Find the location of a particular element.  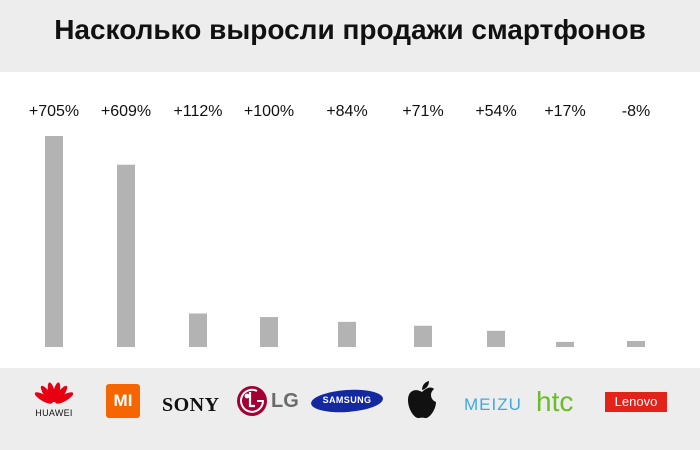

sony-logo: SONY is located at coordinates (196, 409).